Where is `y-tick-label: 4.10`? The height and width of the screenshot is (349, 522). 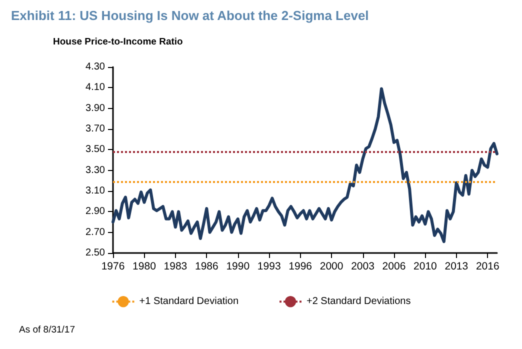 y-tick-label: 4.10 is located at coordinates (96, 88).